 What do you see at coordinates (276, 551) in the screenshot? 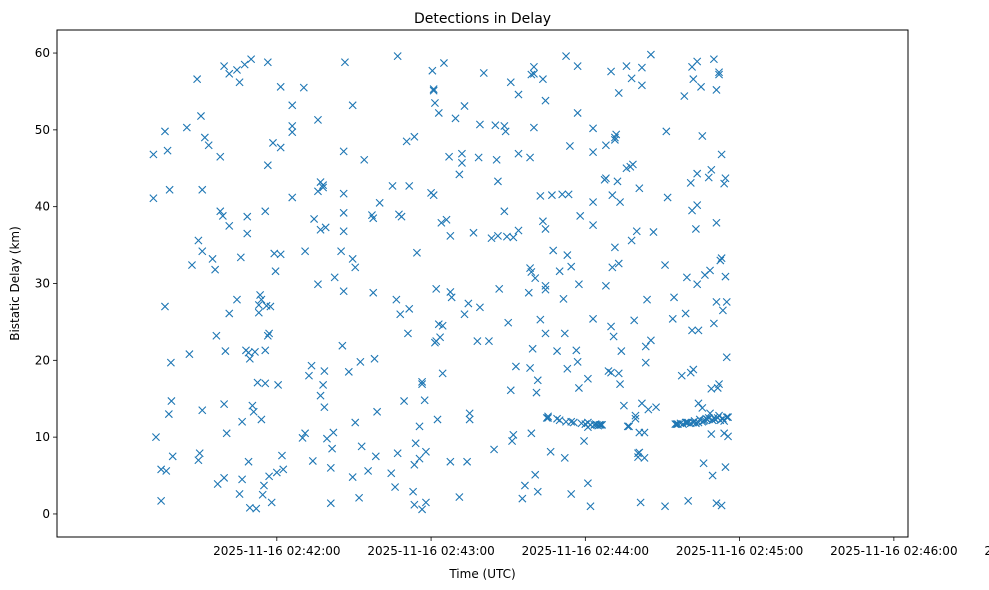
I see `x-tick-label: 2025-11-16 02:42:00` at bounding box center [276, 551].